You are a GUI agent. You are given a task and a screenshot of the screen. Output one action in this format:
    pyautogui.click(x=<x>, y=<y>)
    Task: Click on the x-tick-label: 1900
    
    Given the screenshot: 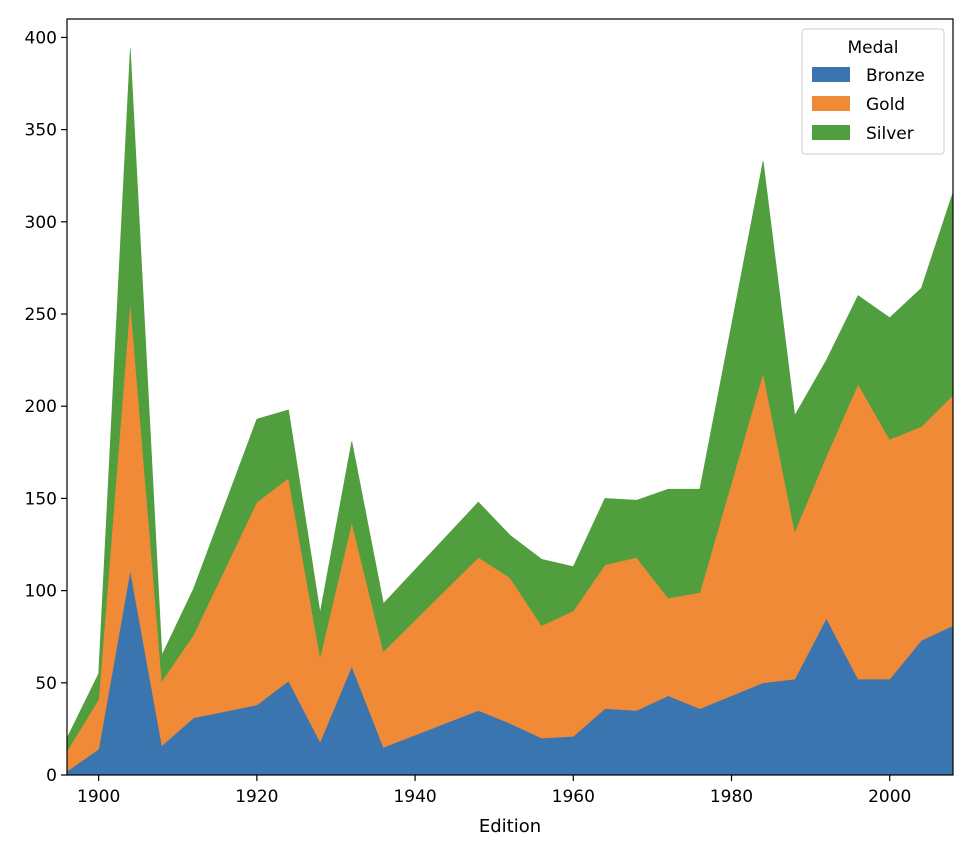 What is the action you would take?
    pyautogui.click(x=98, y=797)
    